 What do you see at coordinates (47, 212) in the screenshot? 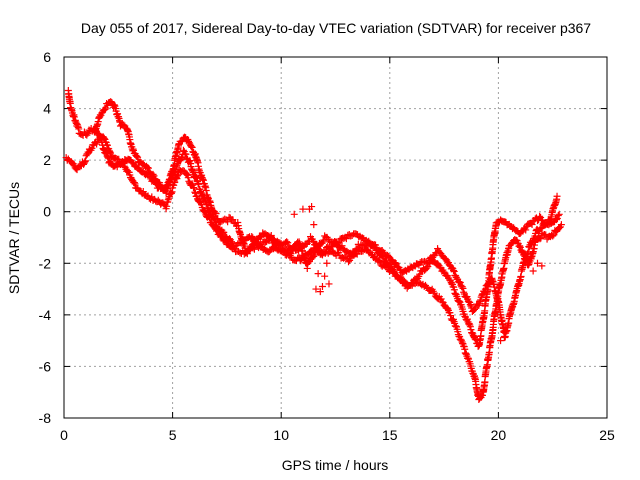
I see `y-tick-label: 0` at bounding box center [47, 212].